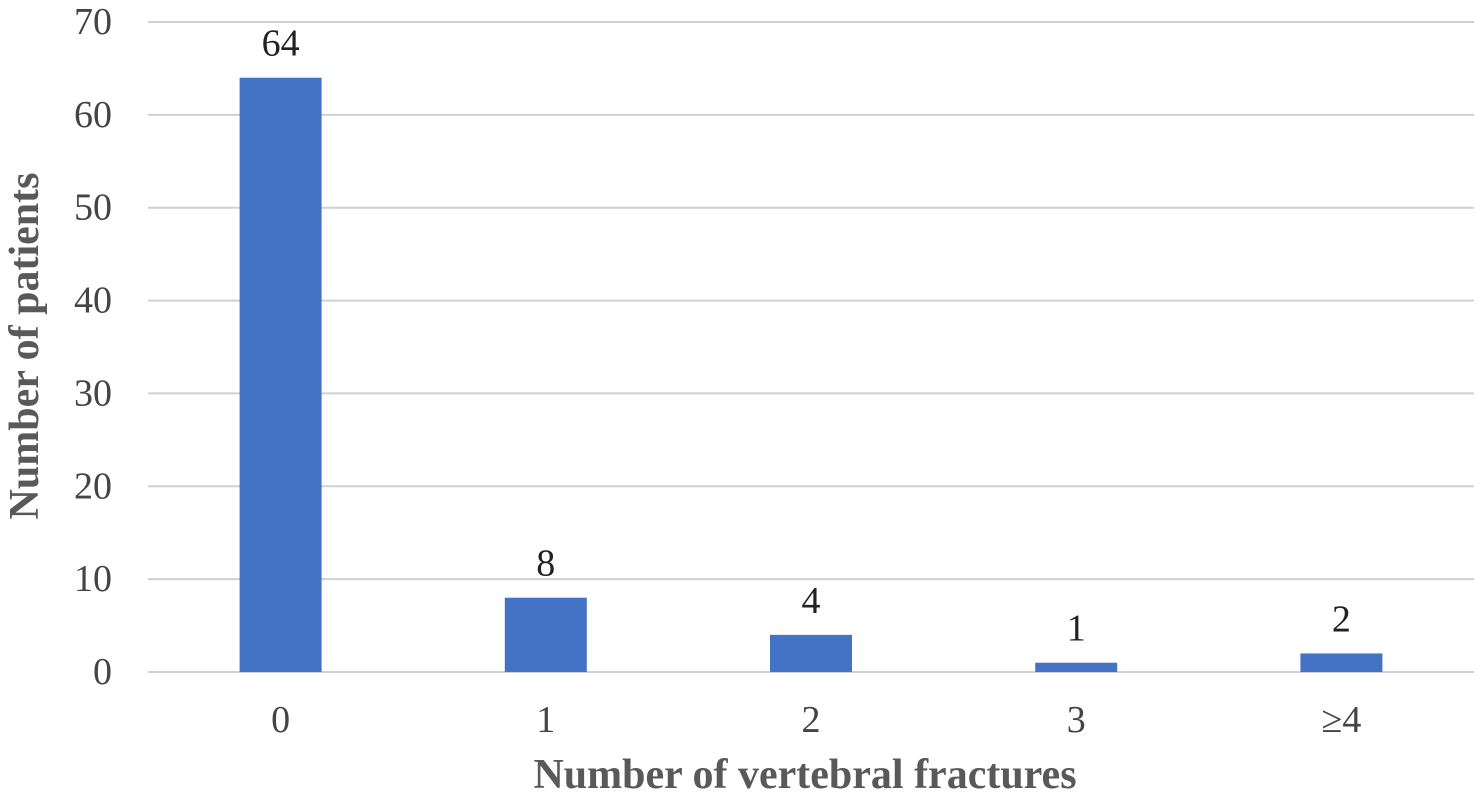  I want to click on x-axis-ticks: 0 1 2 3 ≥4, so click(816, 720).